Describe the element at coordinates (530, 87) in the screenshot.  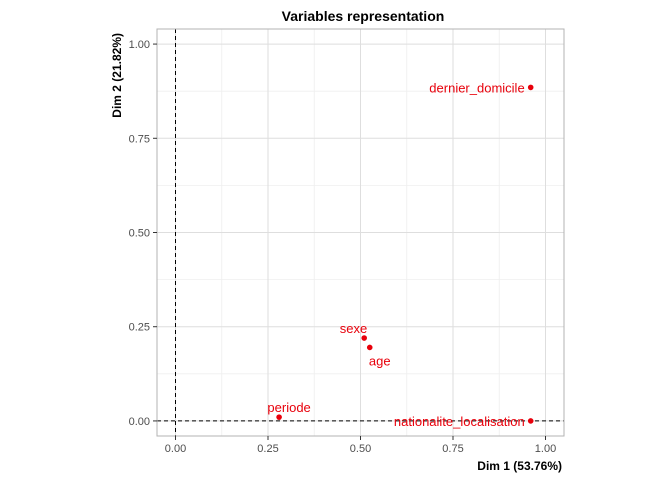
I see `data-point-dernier_domicile` at that location.